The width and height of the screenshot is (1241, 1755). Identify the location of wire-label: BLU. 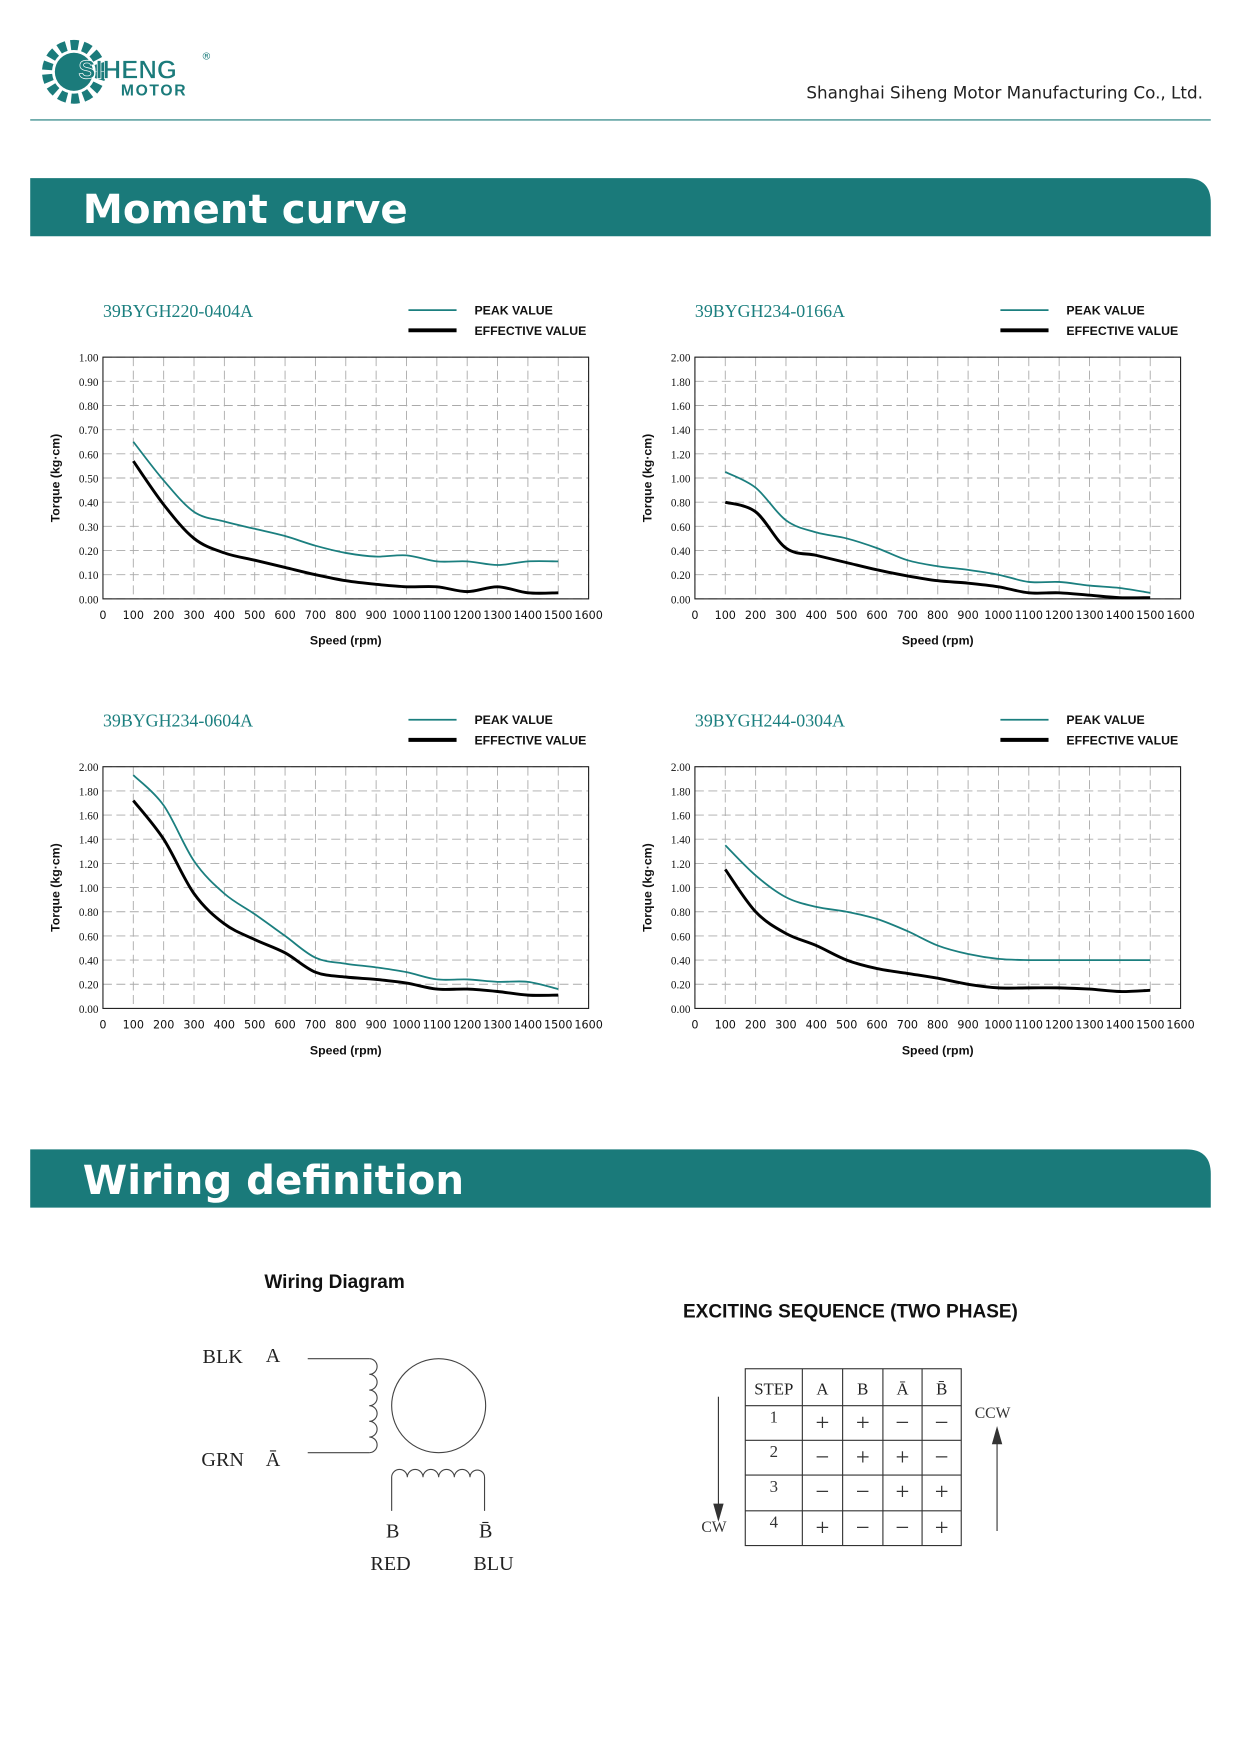
(493, 1564).